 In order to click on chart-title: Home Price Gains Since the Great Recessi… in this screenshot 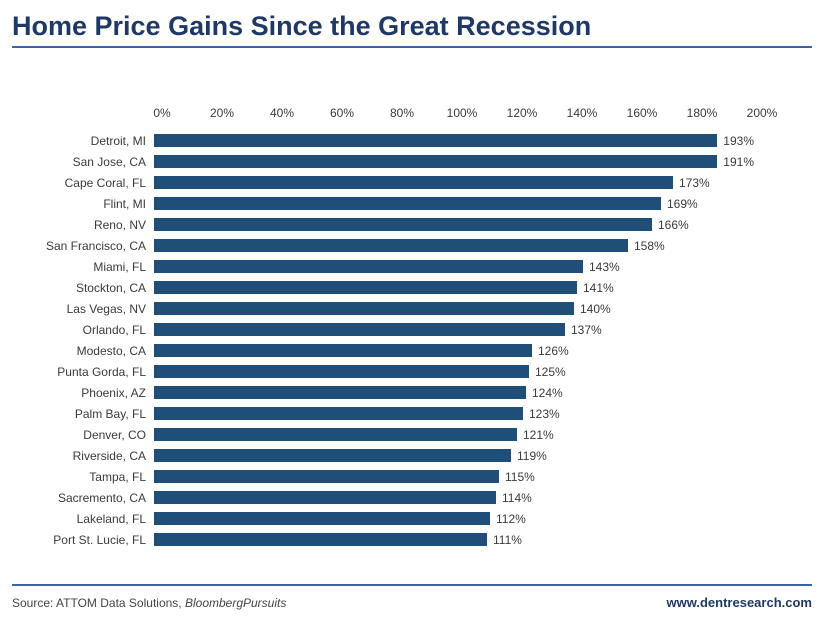, I will do `click(302, 26)`.